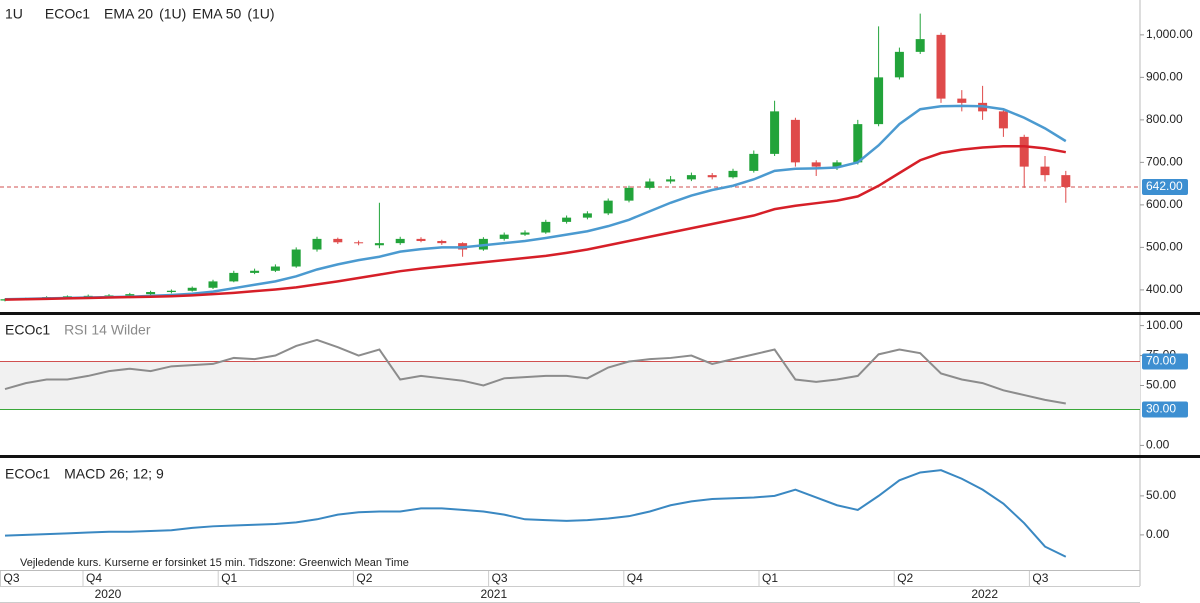  I want to click on price-badge-label: 30.00, so click(1161, 409).